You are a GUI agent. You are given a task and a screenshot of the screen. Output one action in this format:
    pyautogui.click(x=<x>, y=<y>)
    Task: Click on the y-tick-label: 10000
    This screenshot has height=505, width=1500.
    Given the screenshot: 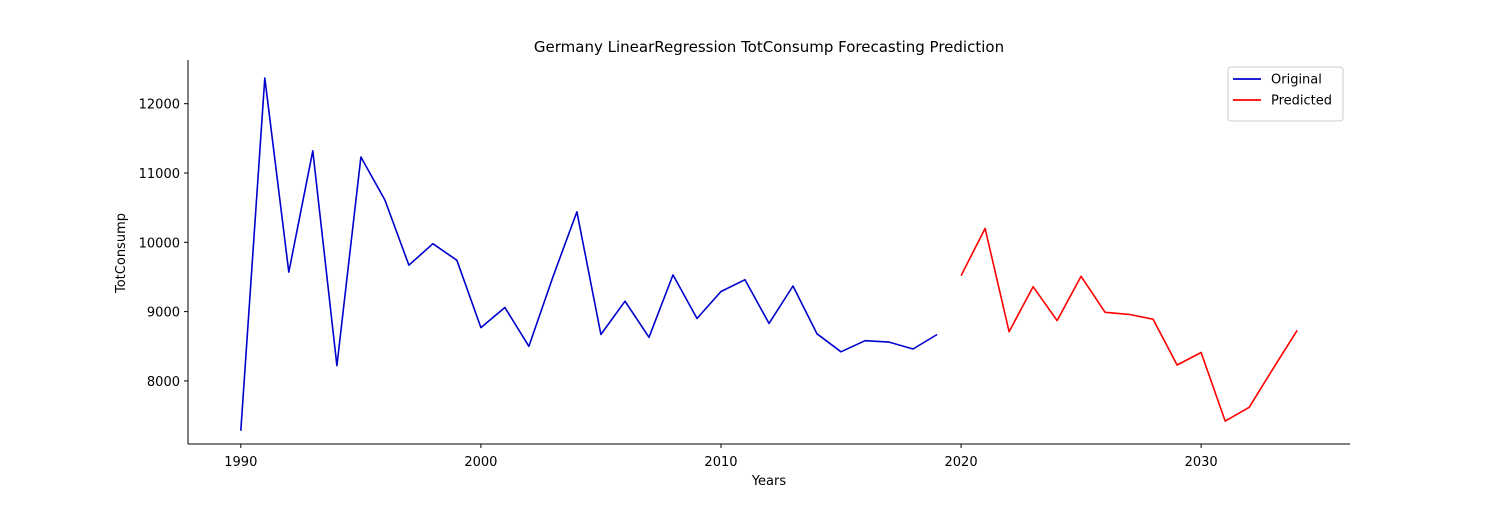 What is the action you would take?
    pyautogui.click(x=159, y=243)
    